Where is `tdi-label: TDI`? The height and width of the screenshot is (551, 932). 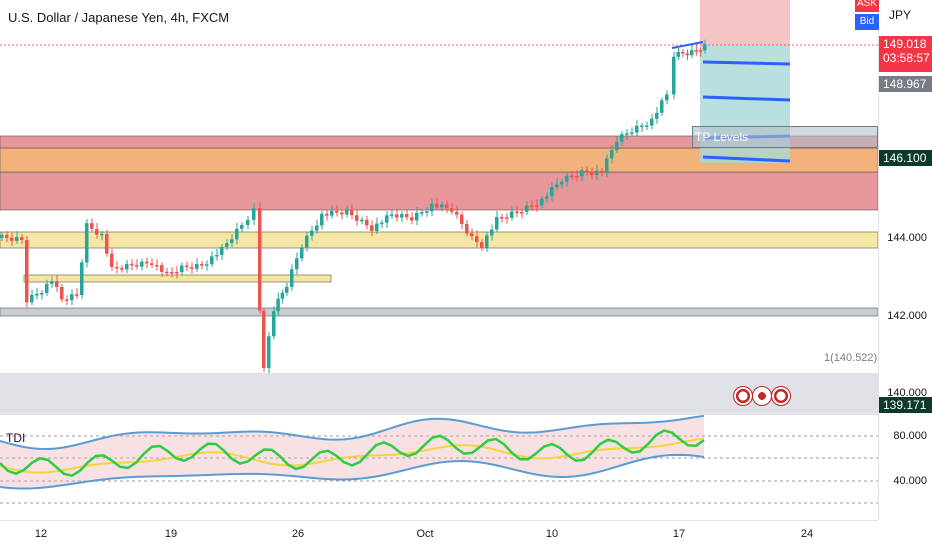 tdi-label: TDI is located at coordinates (16, 438).